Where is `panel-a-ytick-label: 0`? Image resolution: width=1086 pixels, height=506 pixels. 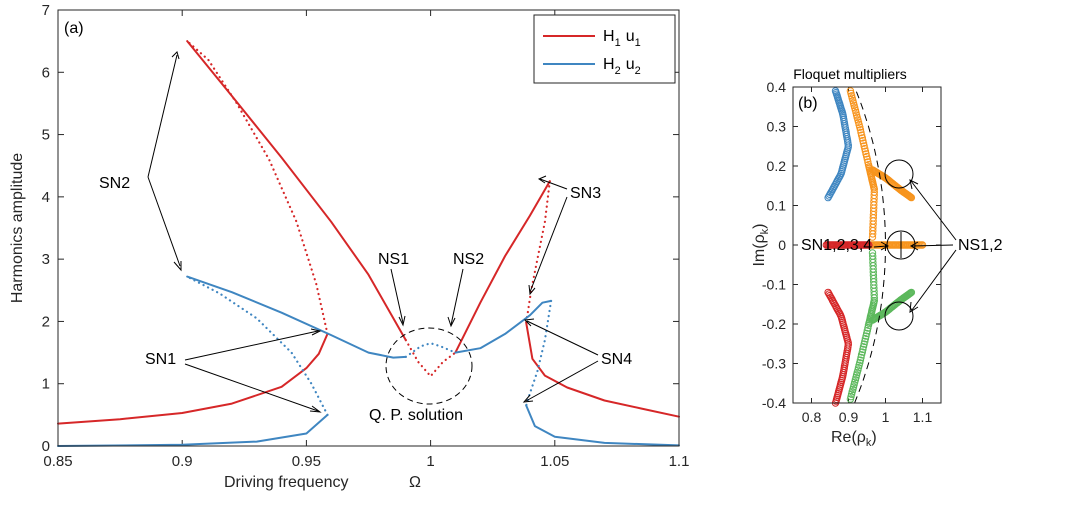 panel-a-ytick-label: 0 is located at coordinates (46, 446).